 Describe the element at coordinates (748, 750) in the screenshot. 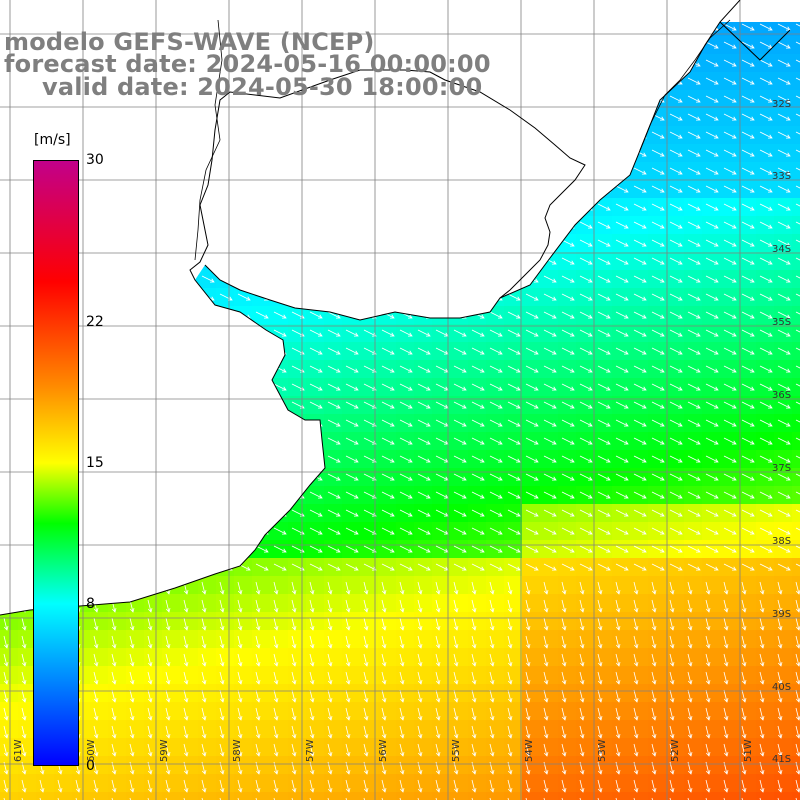

I see `longitude-label: 51W` at that location.